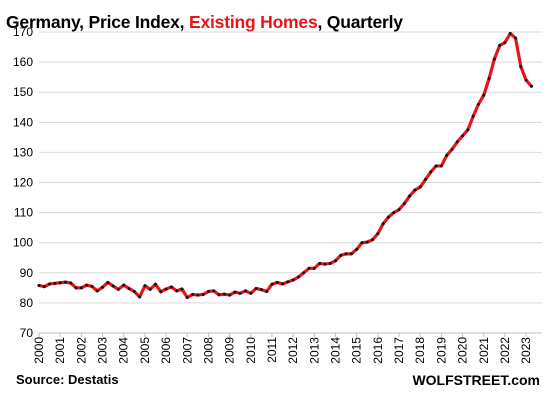 Image resolution: width=547 pixels, height=406 pixels. Describe the element at coordinates (208, 350) in the screenshot. I see `x-tick-label: 2008` at that location.